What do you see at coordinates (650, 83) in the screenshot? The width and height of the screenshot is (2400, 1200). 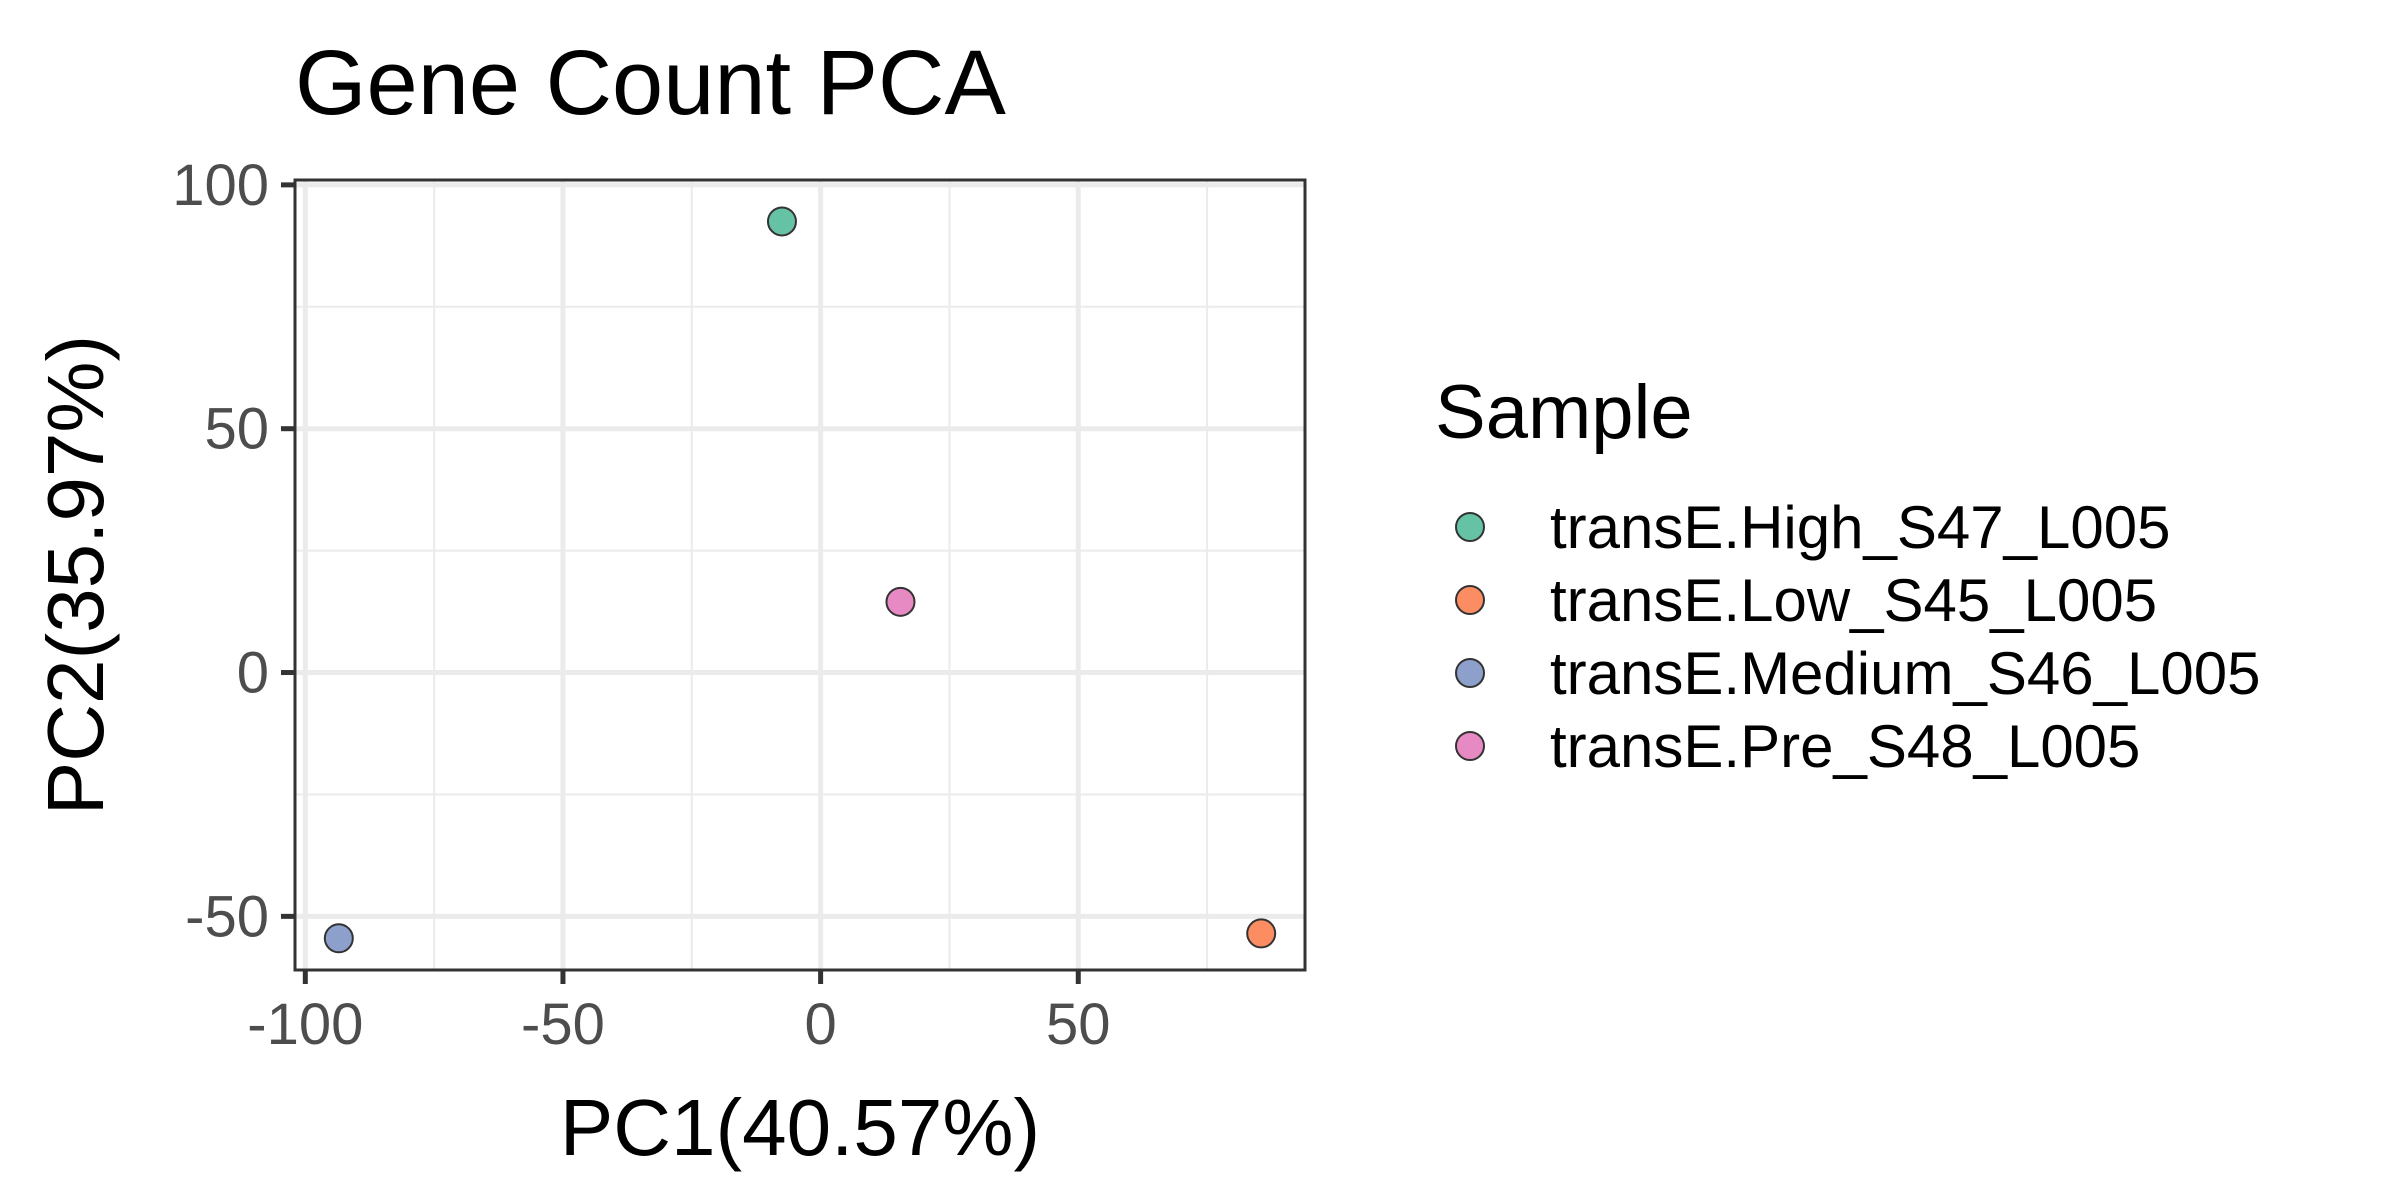 I see `chart-title: Gene Count PCA` at bounding box center [650, 83].